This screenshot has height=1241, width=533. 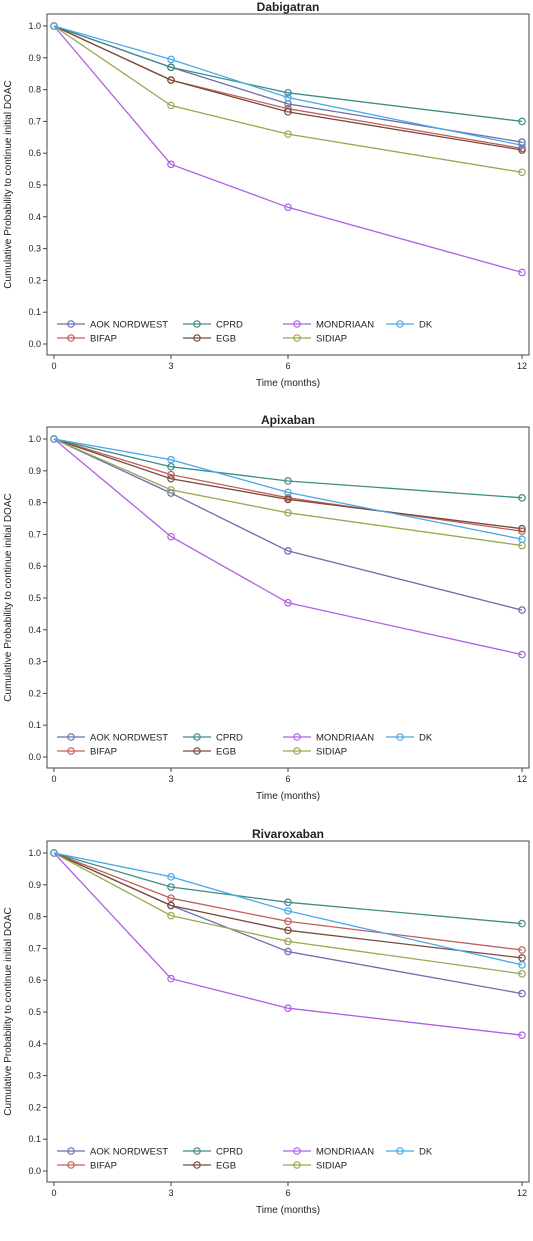 What do you see at coordinates (34, 630) in the screenshot?
I see `y-tick-label: 0.4` at bounding box center [34, 630].